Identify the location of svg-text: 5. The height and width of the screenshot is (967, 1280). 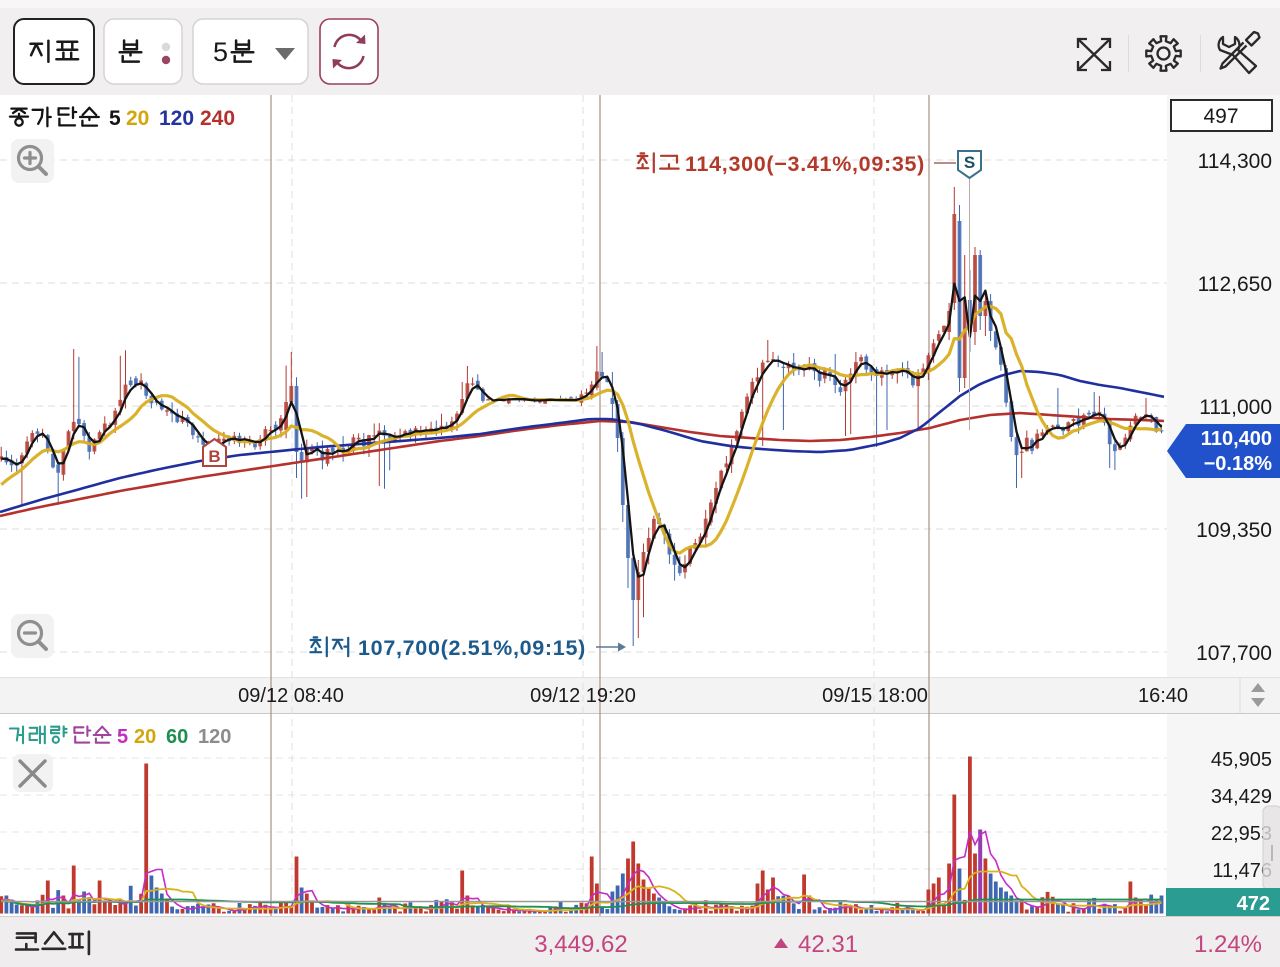
(220, 52).